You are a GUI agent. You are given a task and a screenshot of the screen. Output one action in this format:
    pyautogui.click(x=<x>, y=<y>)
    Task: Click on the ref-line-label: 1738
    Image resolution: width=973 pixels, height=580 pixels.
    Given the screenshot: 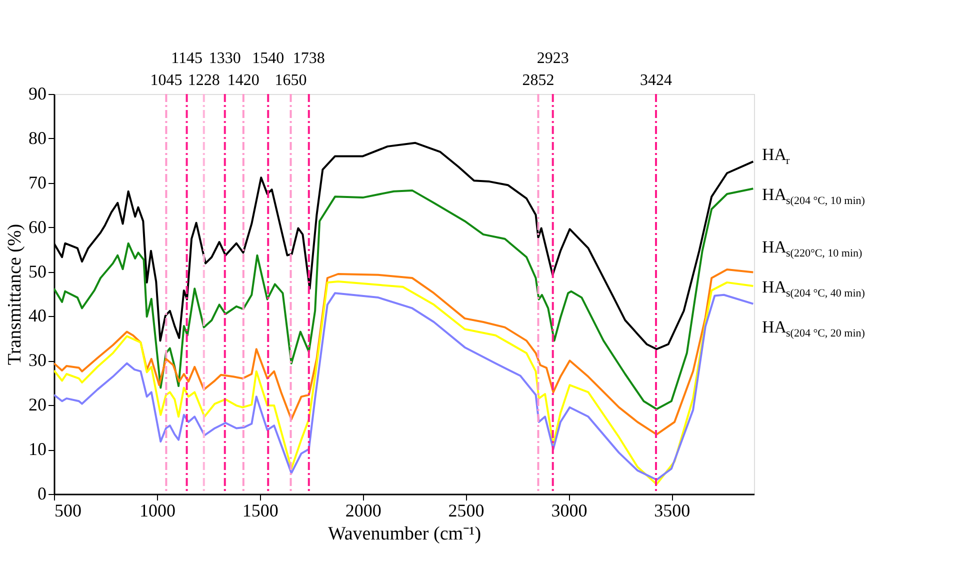 What is the action you would take?
    pyautogui.click(x=308, y=58)
    